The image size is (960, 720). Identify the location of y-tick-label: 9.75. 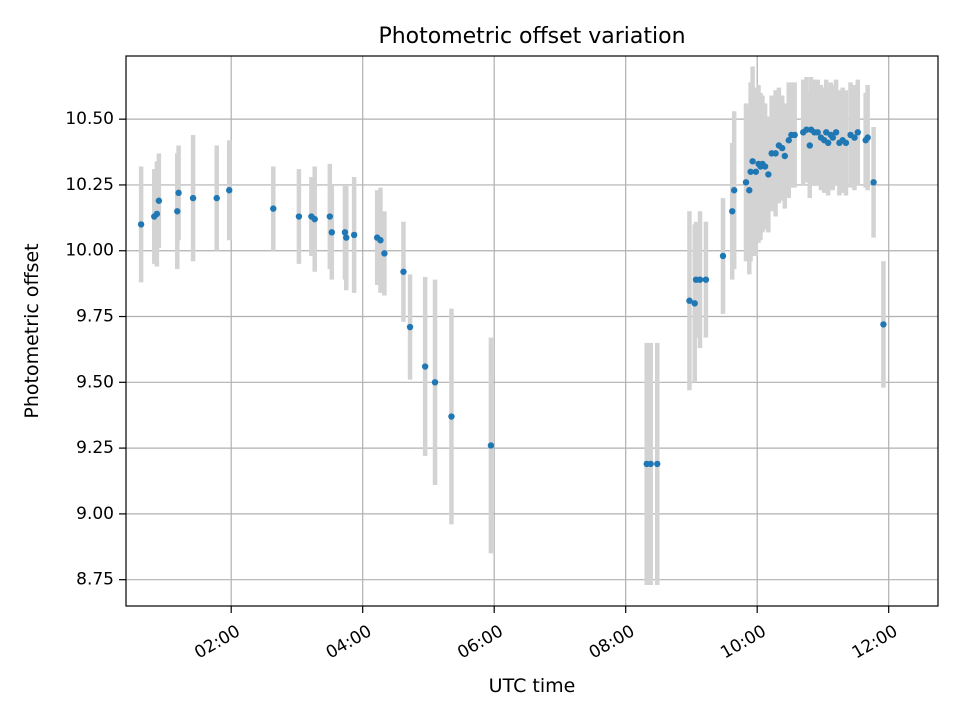
(95, 317).